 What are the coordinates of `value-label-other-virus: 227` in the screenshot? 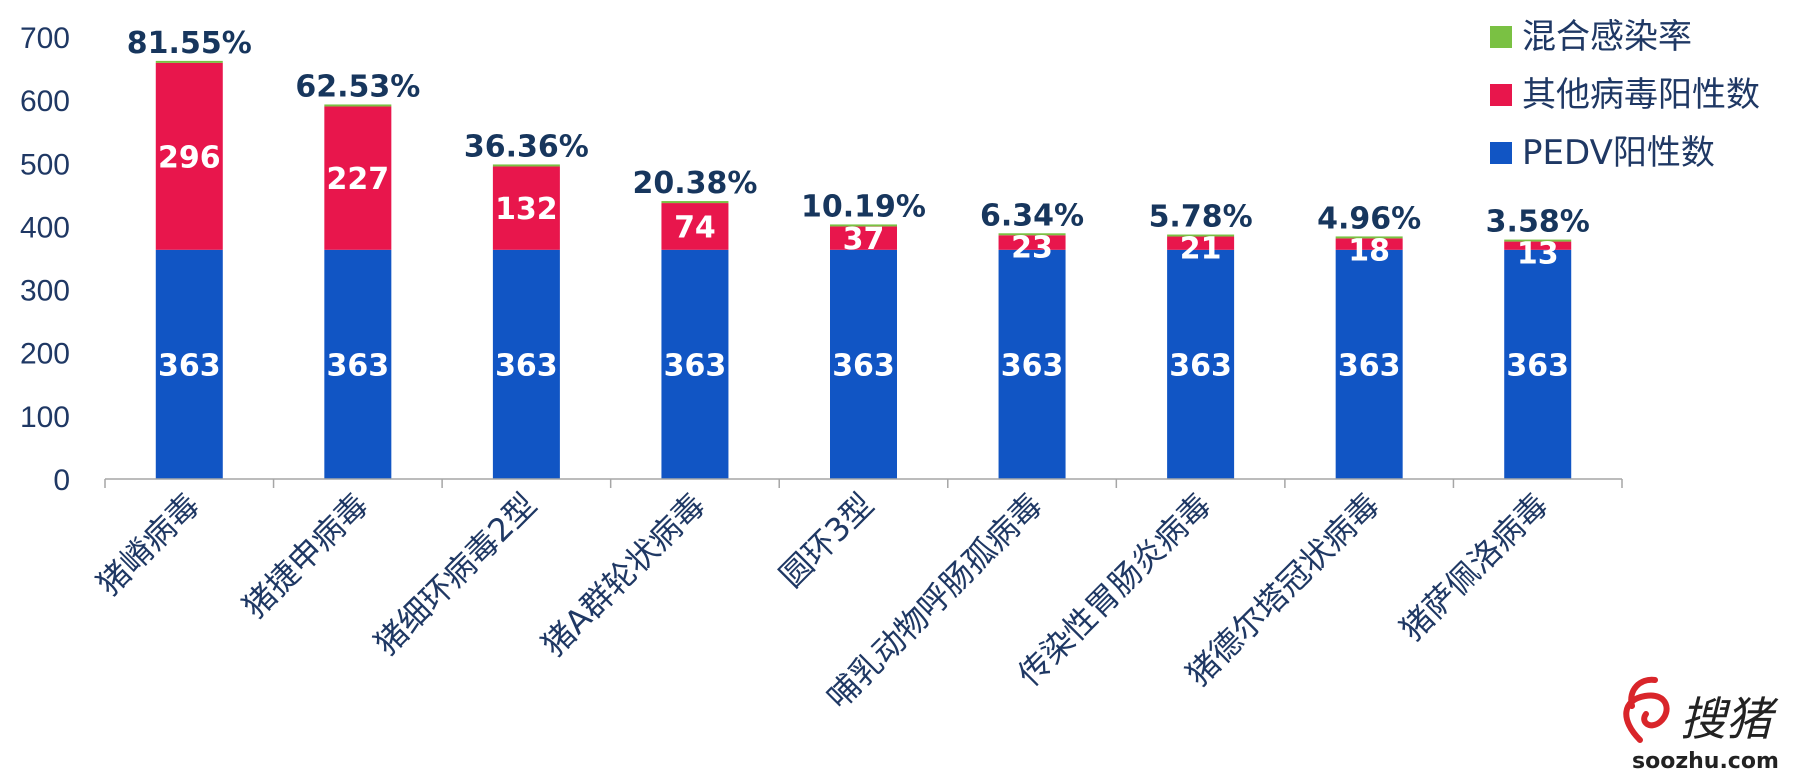 It's located at (358, 179).